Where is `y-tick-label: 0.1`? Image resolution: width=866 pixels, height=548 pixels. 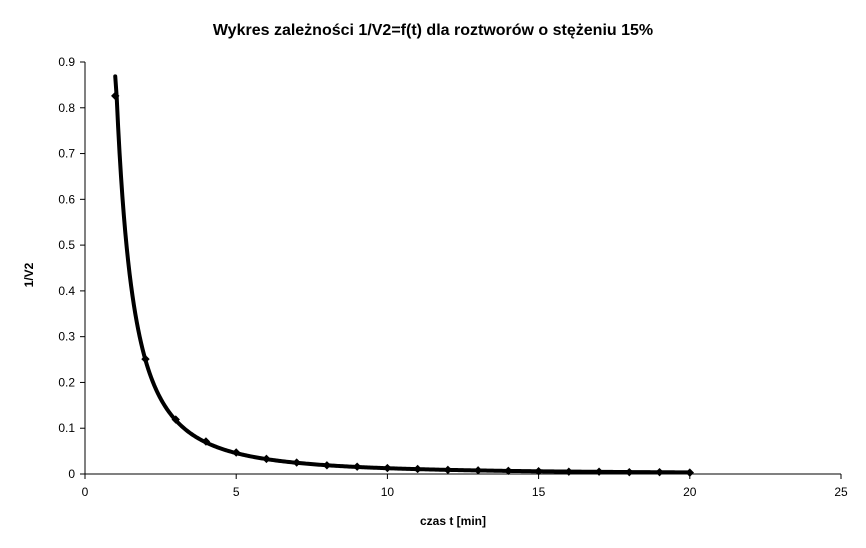 y-tick-label: 0.1 is located at coordinates (66, 428).